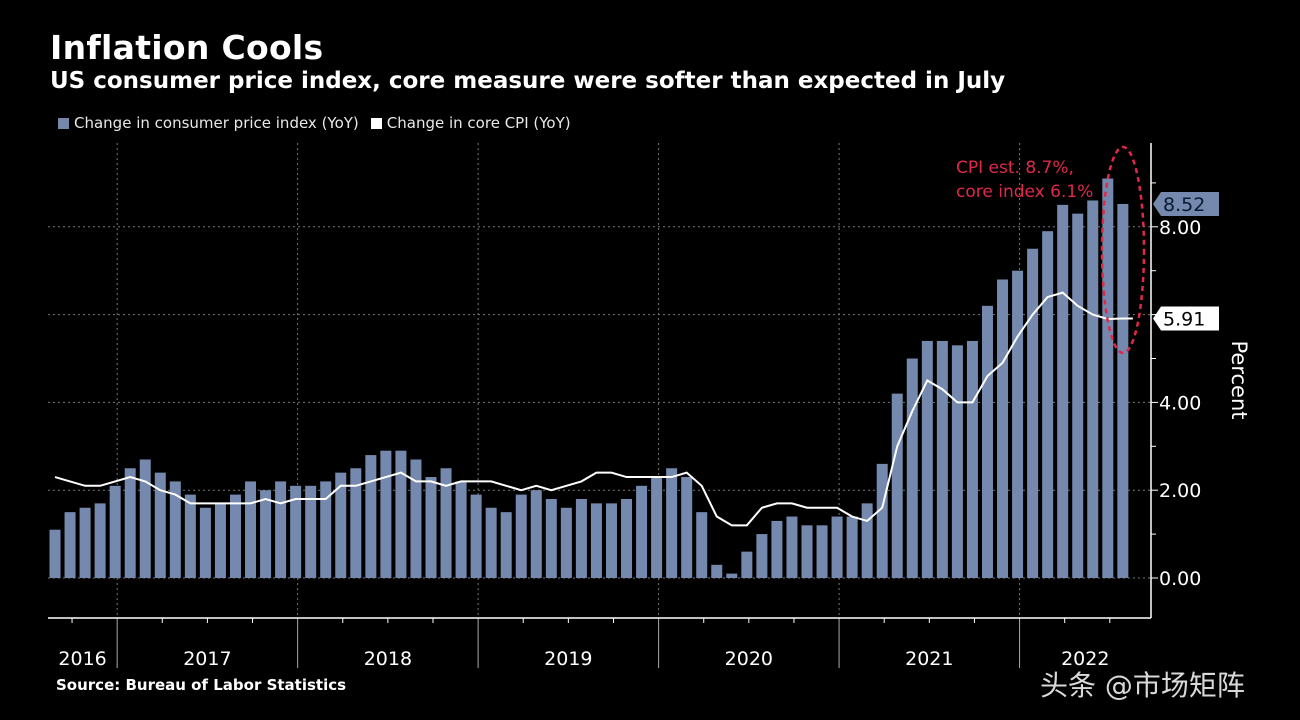  I want to click on core-last-value-label: 5.91, so click(1184, 320).